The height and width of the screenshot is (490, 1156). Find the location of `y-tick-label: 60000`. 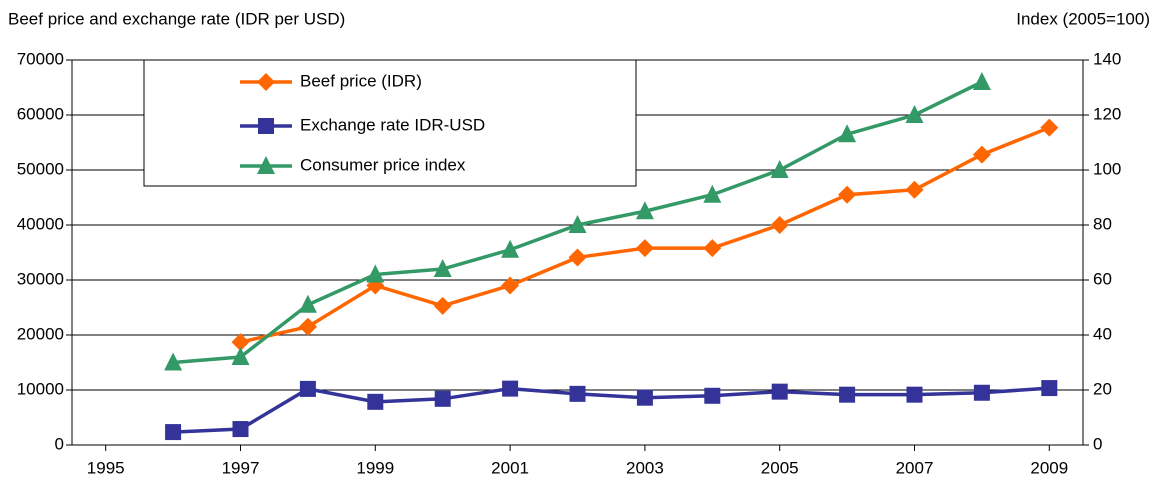

y-tick-label: 60000 is located at coordinates (40, 113).